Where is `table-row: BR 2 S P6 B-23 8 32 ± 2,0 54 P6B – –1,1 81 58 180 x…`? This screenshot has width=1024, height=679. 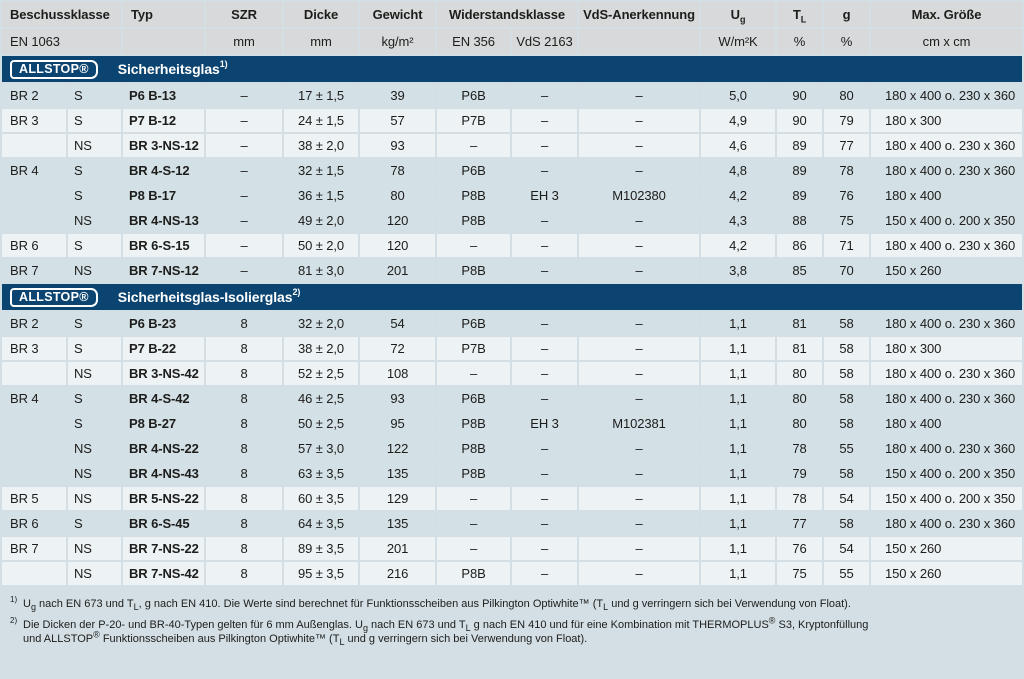 table-row: BR 2 S P6 B-23 8 32 ± 2,0 54 P6B – –1,1 81 58 180 x… is located at coordinates (512, 323).